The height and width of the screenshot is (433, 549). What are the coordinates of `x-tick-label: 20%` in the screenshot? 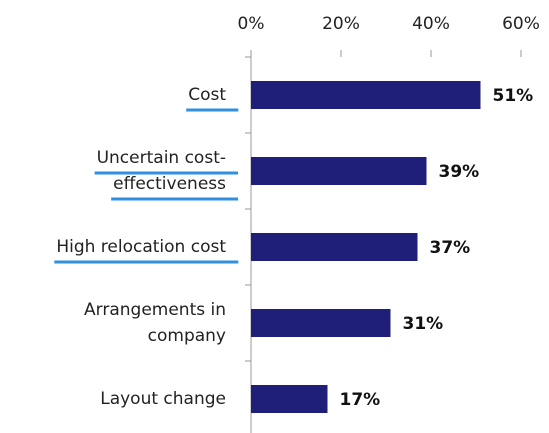 It's located at (341, 24).